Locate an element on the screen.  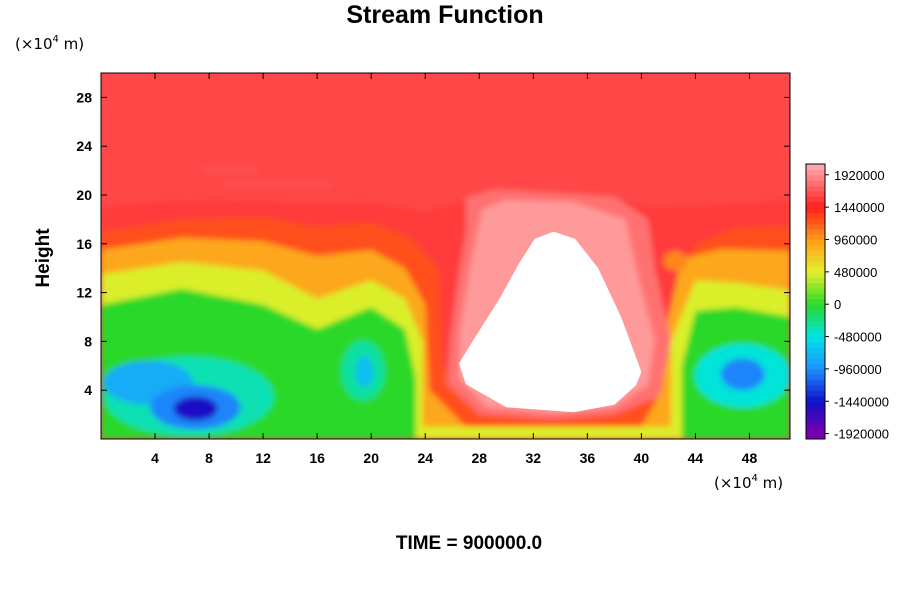
y-tick-label: 12 is located at coordinates (84, 293).